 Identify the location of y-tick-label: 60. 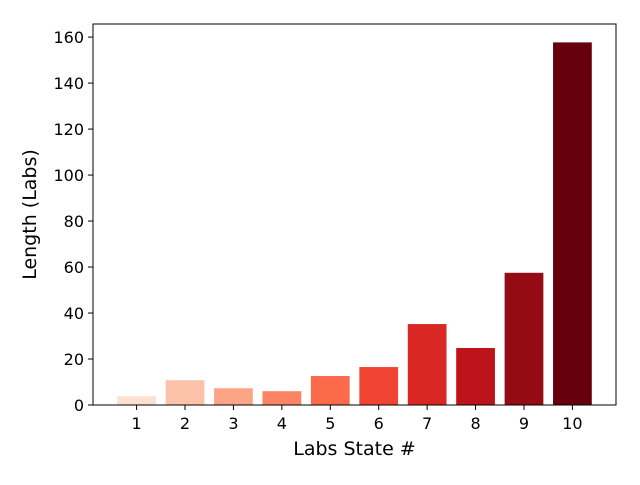
(74, 267).